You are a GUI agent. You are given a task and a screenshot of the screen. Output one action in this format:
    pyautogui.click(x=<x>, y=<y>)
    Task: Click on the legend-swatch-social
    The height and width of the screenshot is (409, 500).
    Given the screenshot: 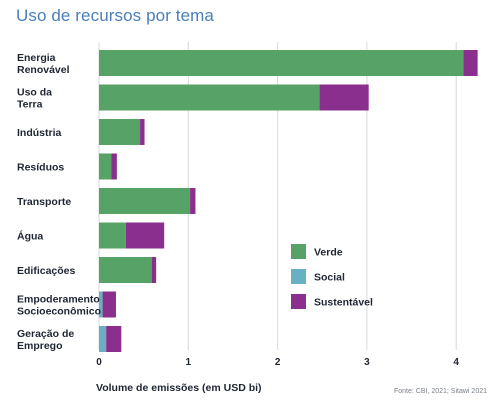 What is the action you would take?
    pyautogui.click(x=298, y=276)
    